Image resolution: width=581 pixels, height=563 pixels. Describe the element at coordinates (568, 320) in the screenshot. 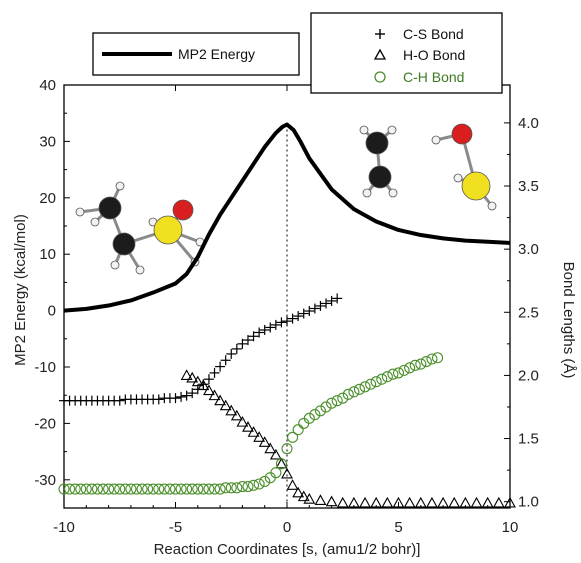

I see `y-right-axis-label: Bond Lengths (Å)` at that location.